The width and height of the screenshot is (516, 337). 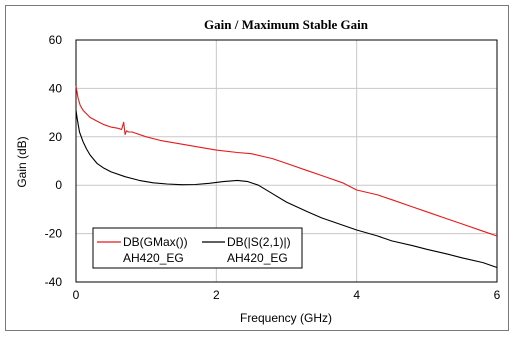 What do you see at coordinates (286, 318) in the screenshot?
I see `x-axis-label: Frequency (GHz)` at bounding box center [286, 318].